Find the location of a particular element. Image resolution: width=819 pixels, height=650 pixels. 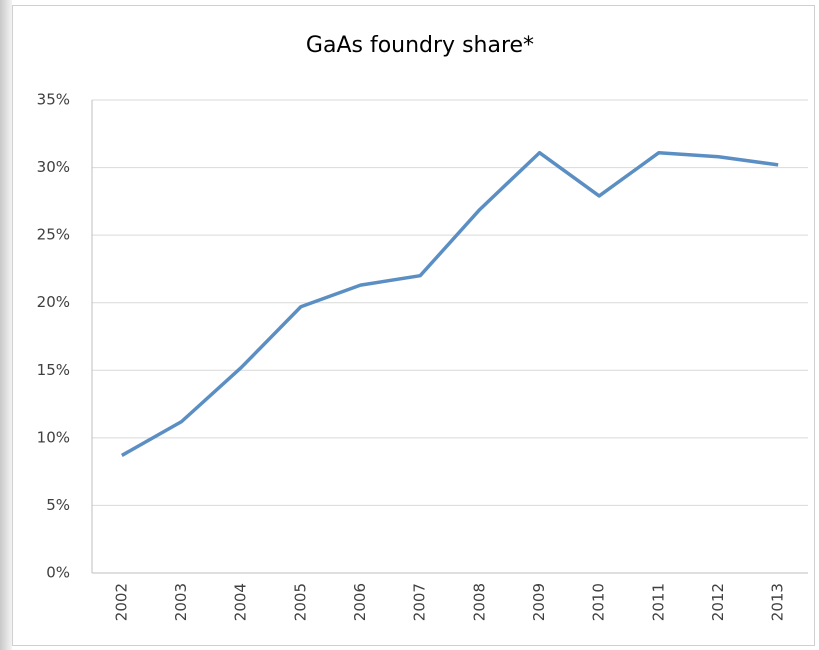

y-tick-label: 5% is located at coordinates (58, 505).